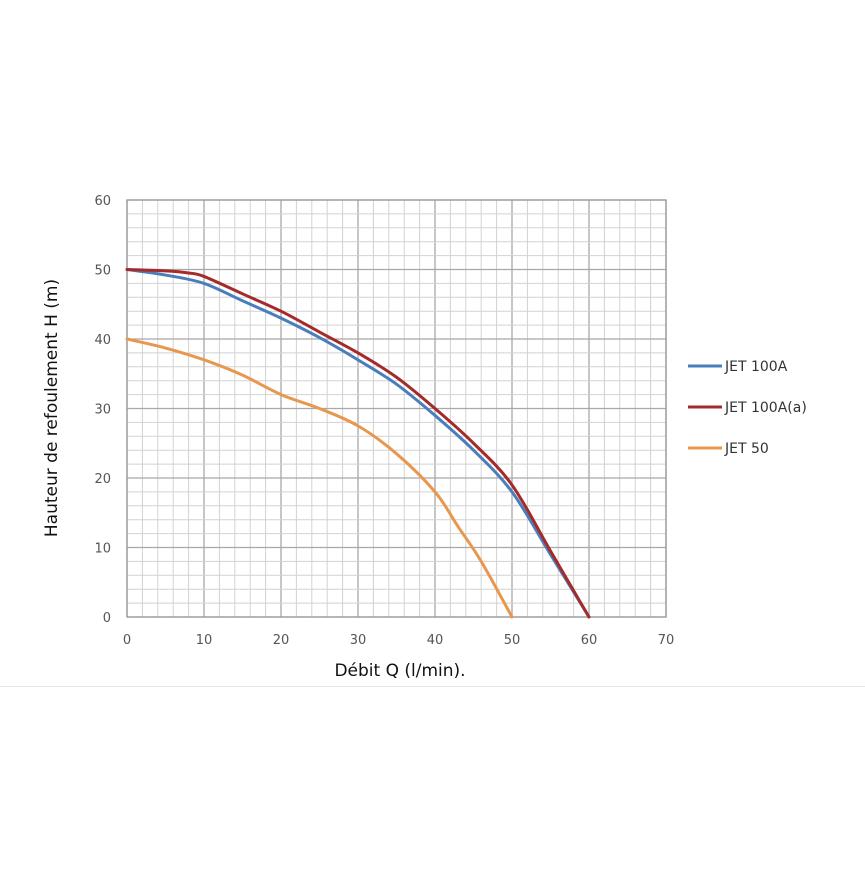  Describe the element at coordinates (435, 640) in the screenshot. I see `x-tick-label: 40` at that location.